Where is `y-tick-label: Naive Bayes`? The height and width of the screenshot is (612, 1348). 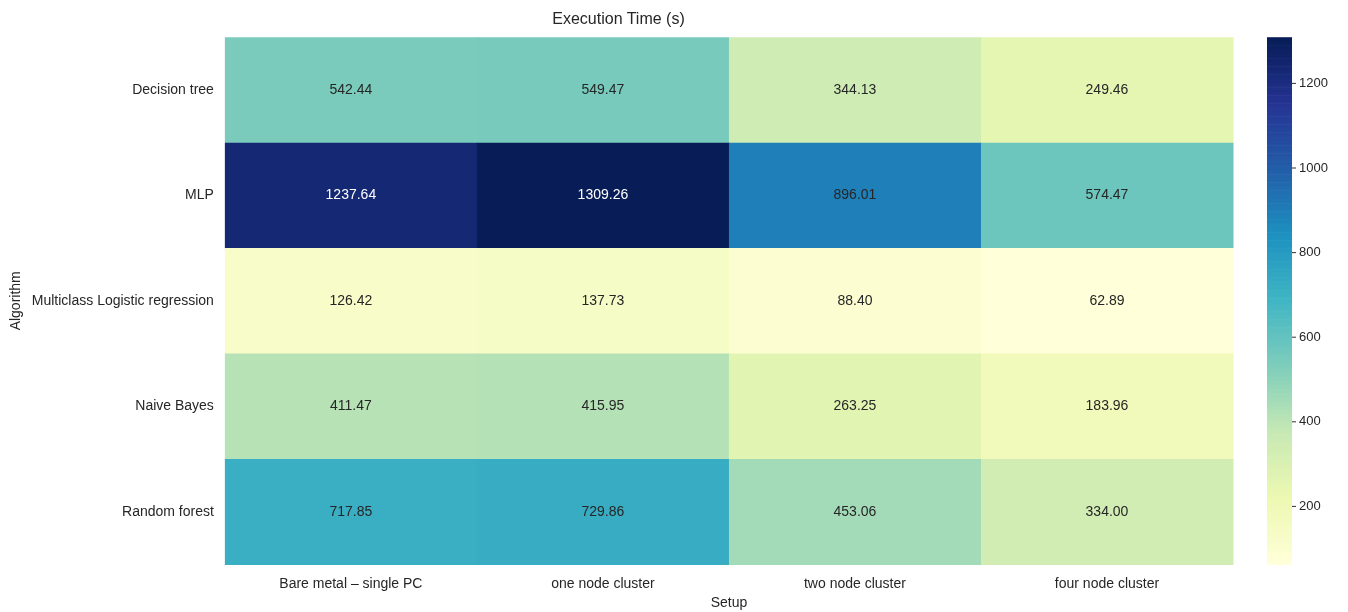 y-tick-label: Naive Bayes is located at coordinates (174, 405).